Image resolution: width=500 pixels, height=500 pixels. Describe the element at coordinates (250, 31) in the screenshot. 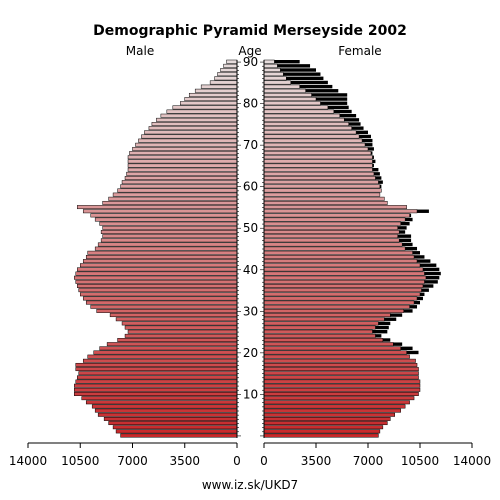

I see `chart-title: Demographic Pyramid Merseyside 2002` at that location.